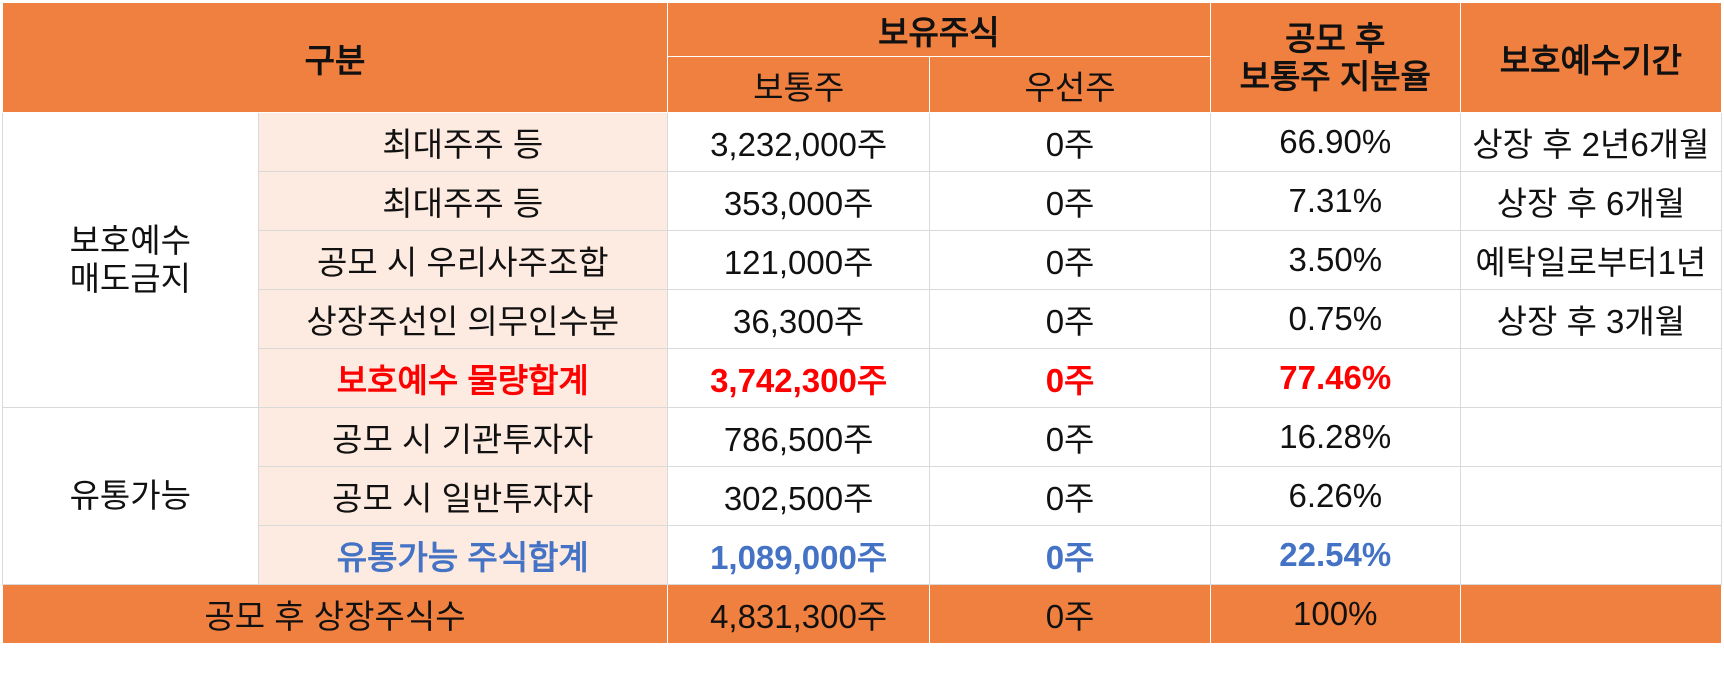  What do you see at coordinates (462, 437) in the screenshot?
I see `row-category: 공모 시 기관투자자` at bounding box center [462, 437].